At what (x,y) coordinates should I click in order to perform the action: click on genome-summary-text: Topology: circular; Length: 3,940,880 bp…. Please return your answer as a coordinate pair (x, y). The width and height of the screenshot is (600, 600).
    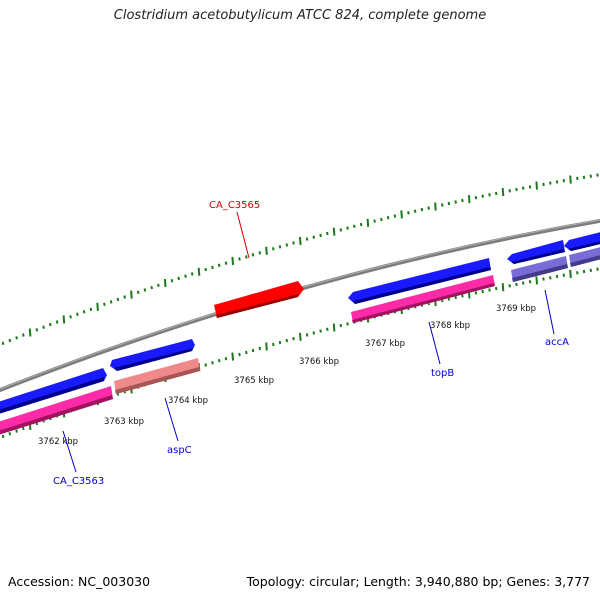
    Looking at the image, I should click on (418, 581).